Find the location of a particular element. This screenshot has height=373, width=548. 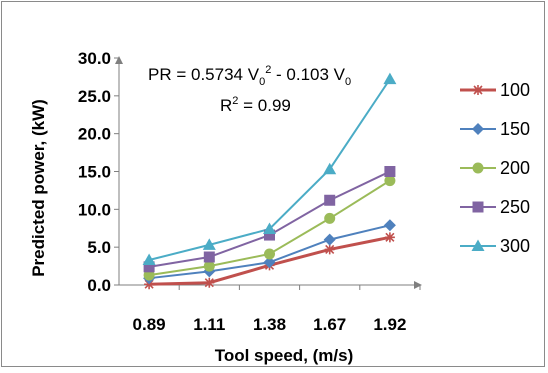

r2-value: = 0.99 is located at coordinates (264, 105).